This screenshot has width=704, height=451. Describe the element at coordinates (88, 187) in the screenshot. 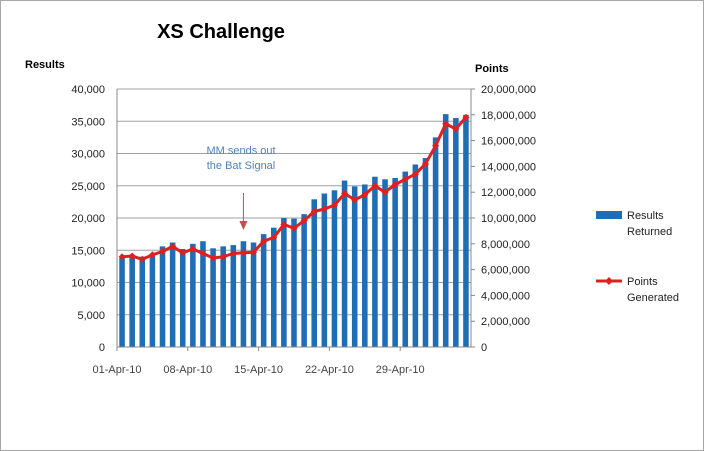

I see `y-tick-label-left: 25,000` at that location.